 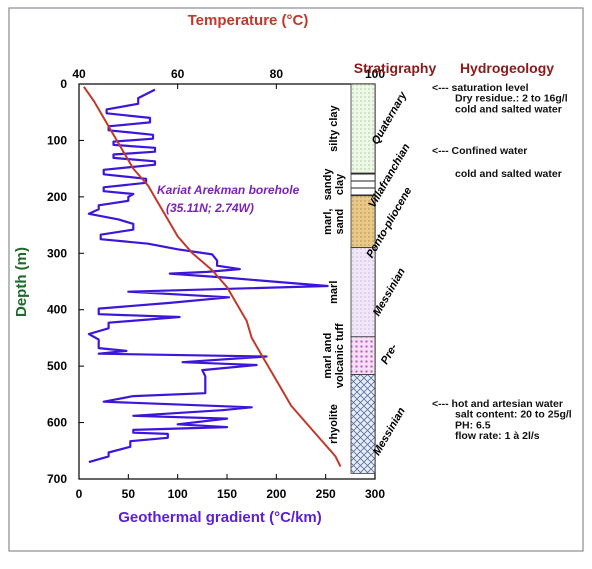 I want to click on gradient-tick-label: 100, so click(x=178, y=494).